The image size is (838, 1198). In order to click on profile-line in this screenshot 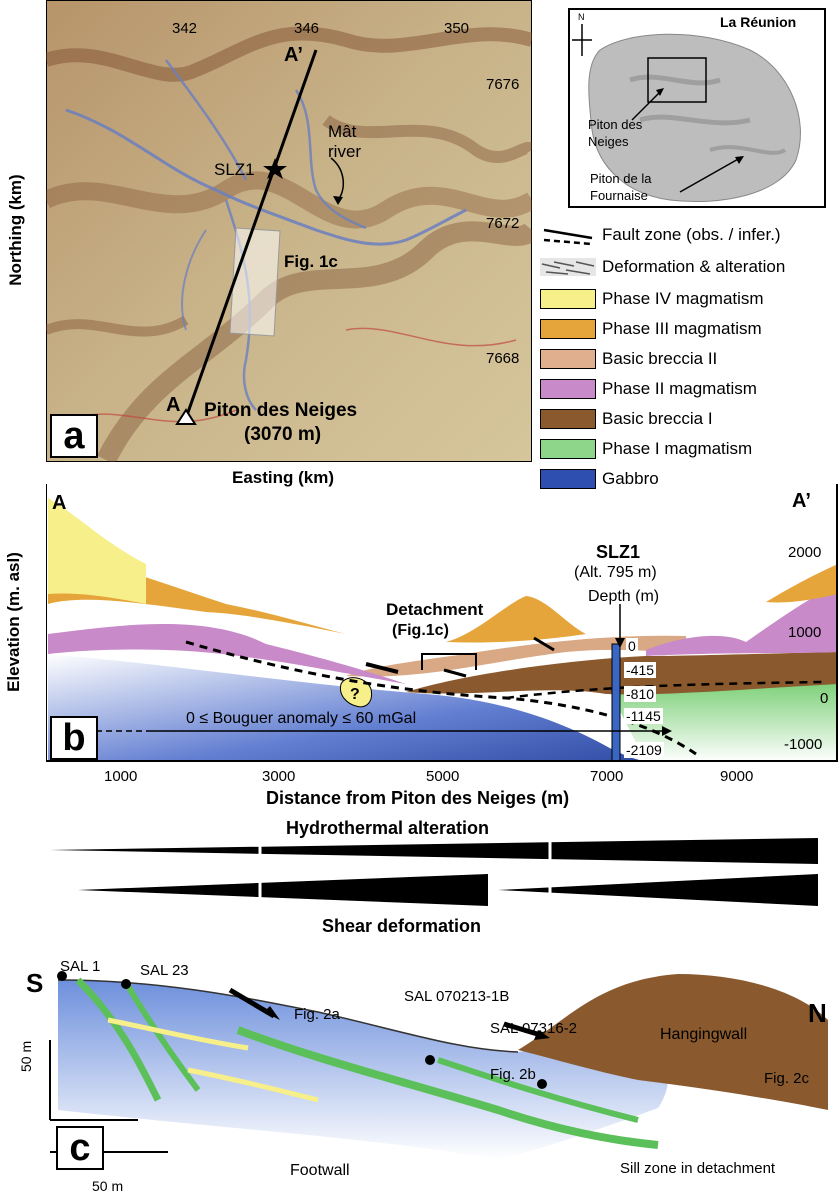, I will do `click(251, 234)`.